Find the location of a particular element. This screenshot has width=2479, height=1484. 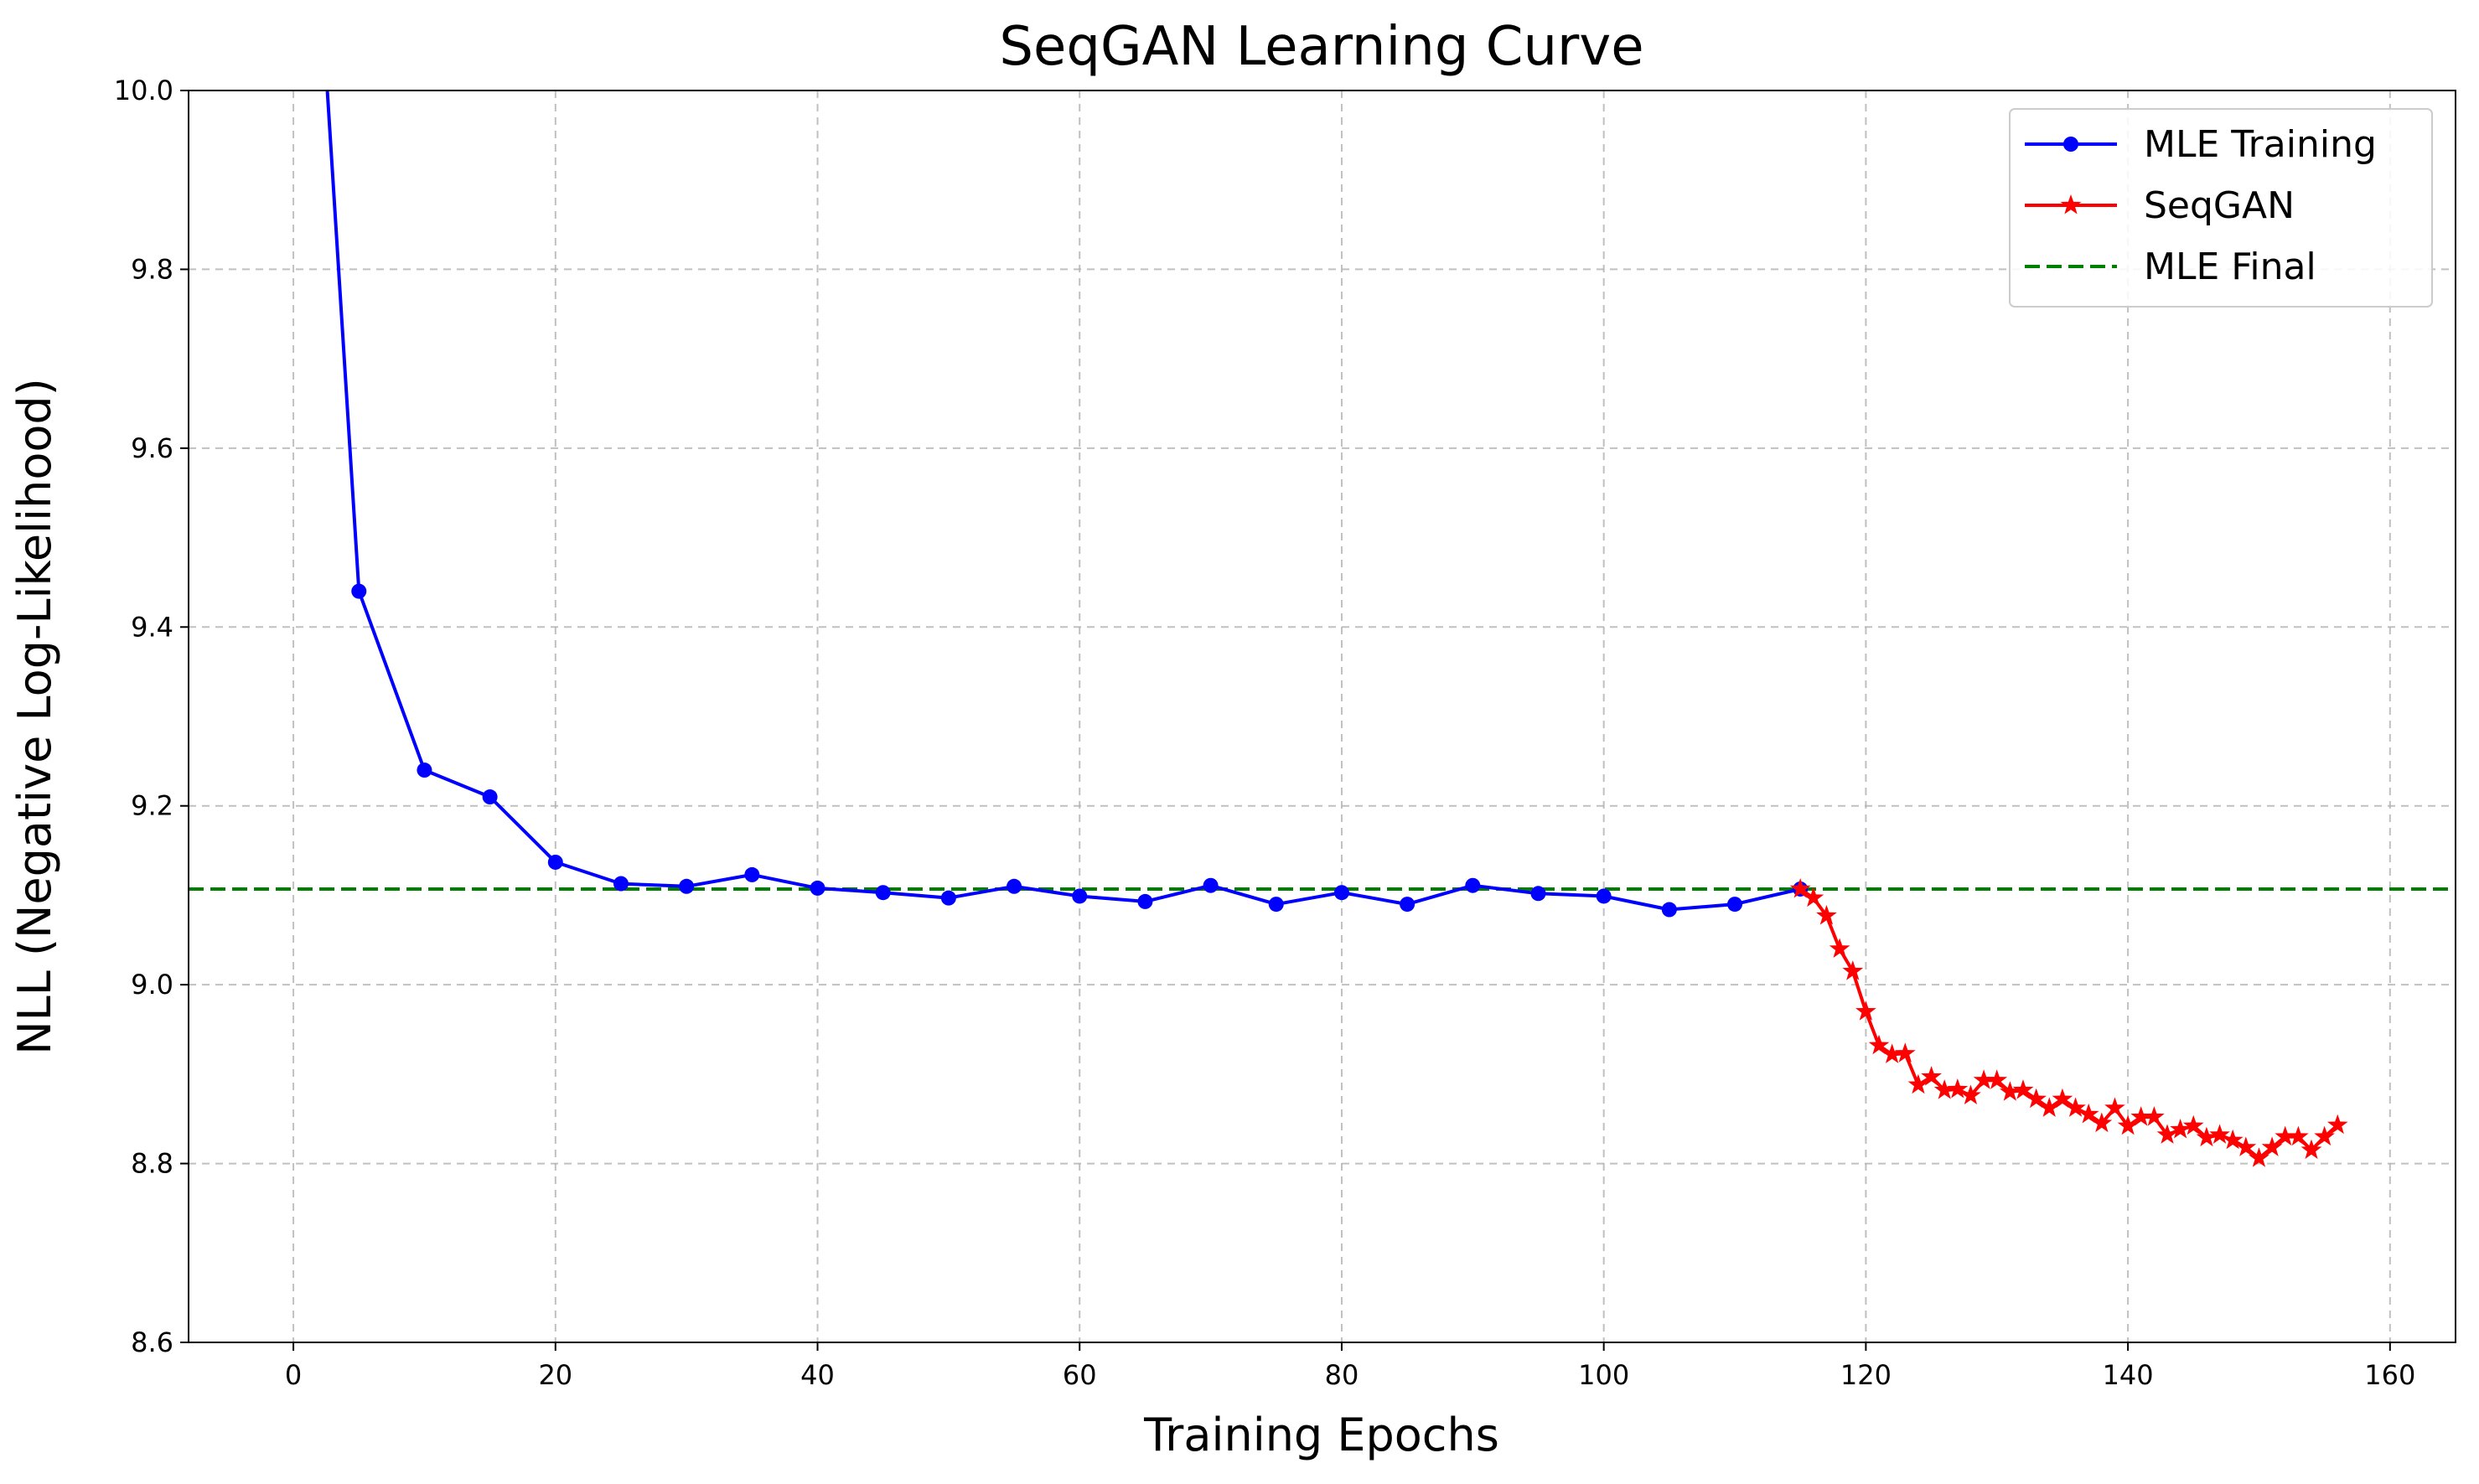

y-tick-label: 9.8 is located at coordinates (152, 269).